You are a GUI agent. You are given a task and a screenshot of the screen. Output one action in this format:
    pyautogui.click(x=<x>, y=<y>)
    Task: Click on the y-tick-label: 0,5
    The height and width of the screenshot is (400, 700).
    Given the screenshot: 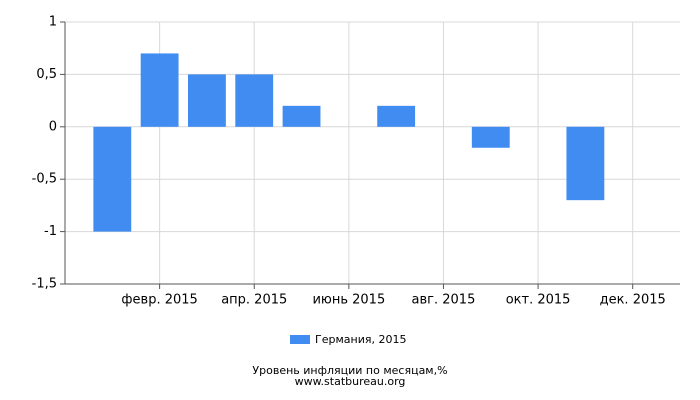 What is the action you would take?
    pyautogui.click(x=46, y=74)
    